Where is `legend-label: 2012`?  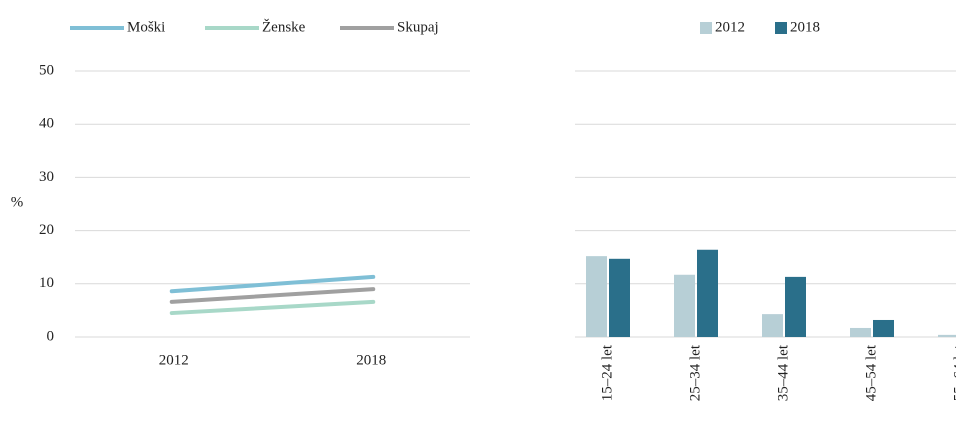 legend-label: 2012 is located at coordinates (730, 27).